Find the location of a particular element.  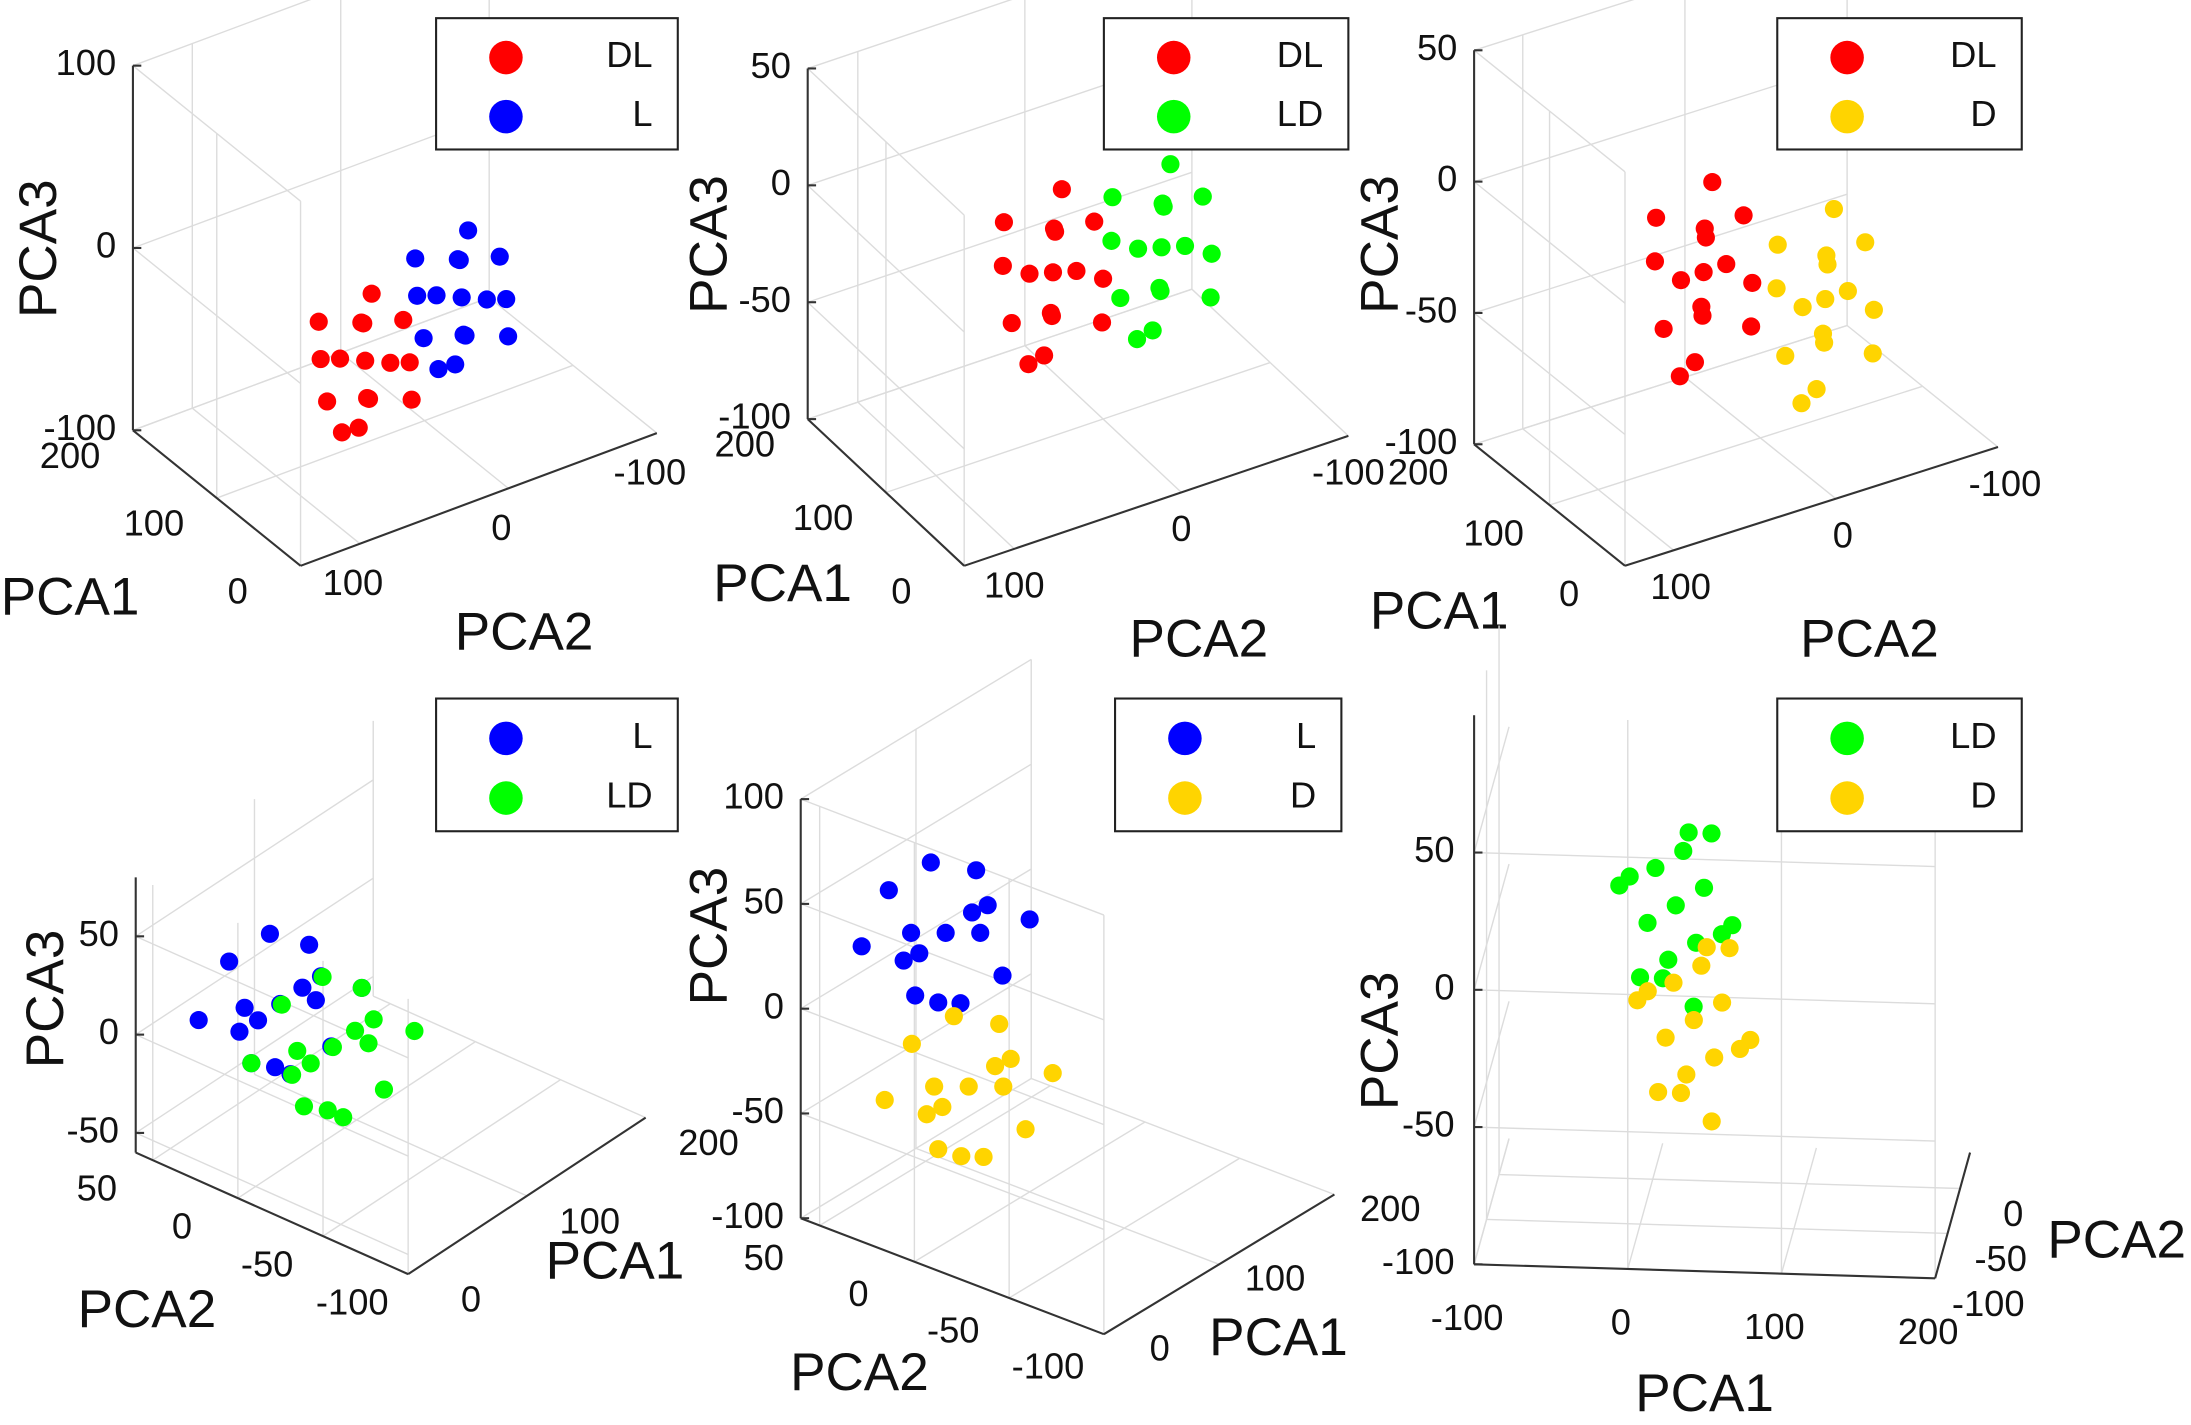

y-axis-label: PCA2 is located at coordinates (1199, 639).